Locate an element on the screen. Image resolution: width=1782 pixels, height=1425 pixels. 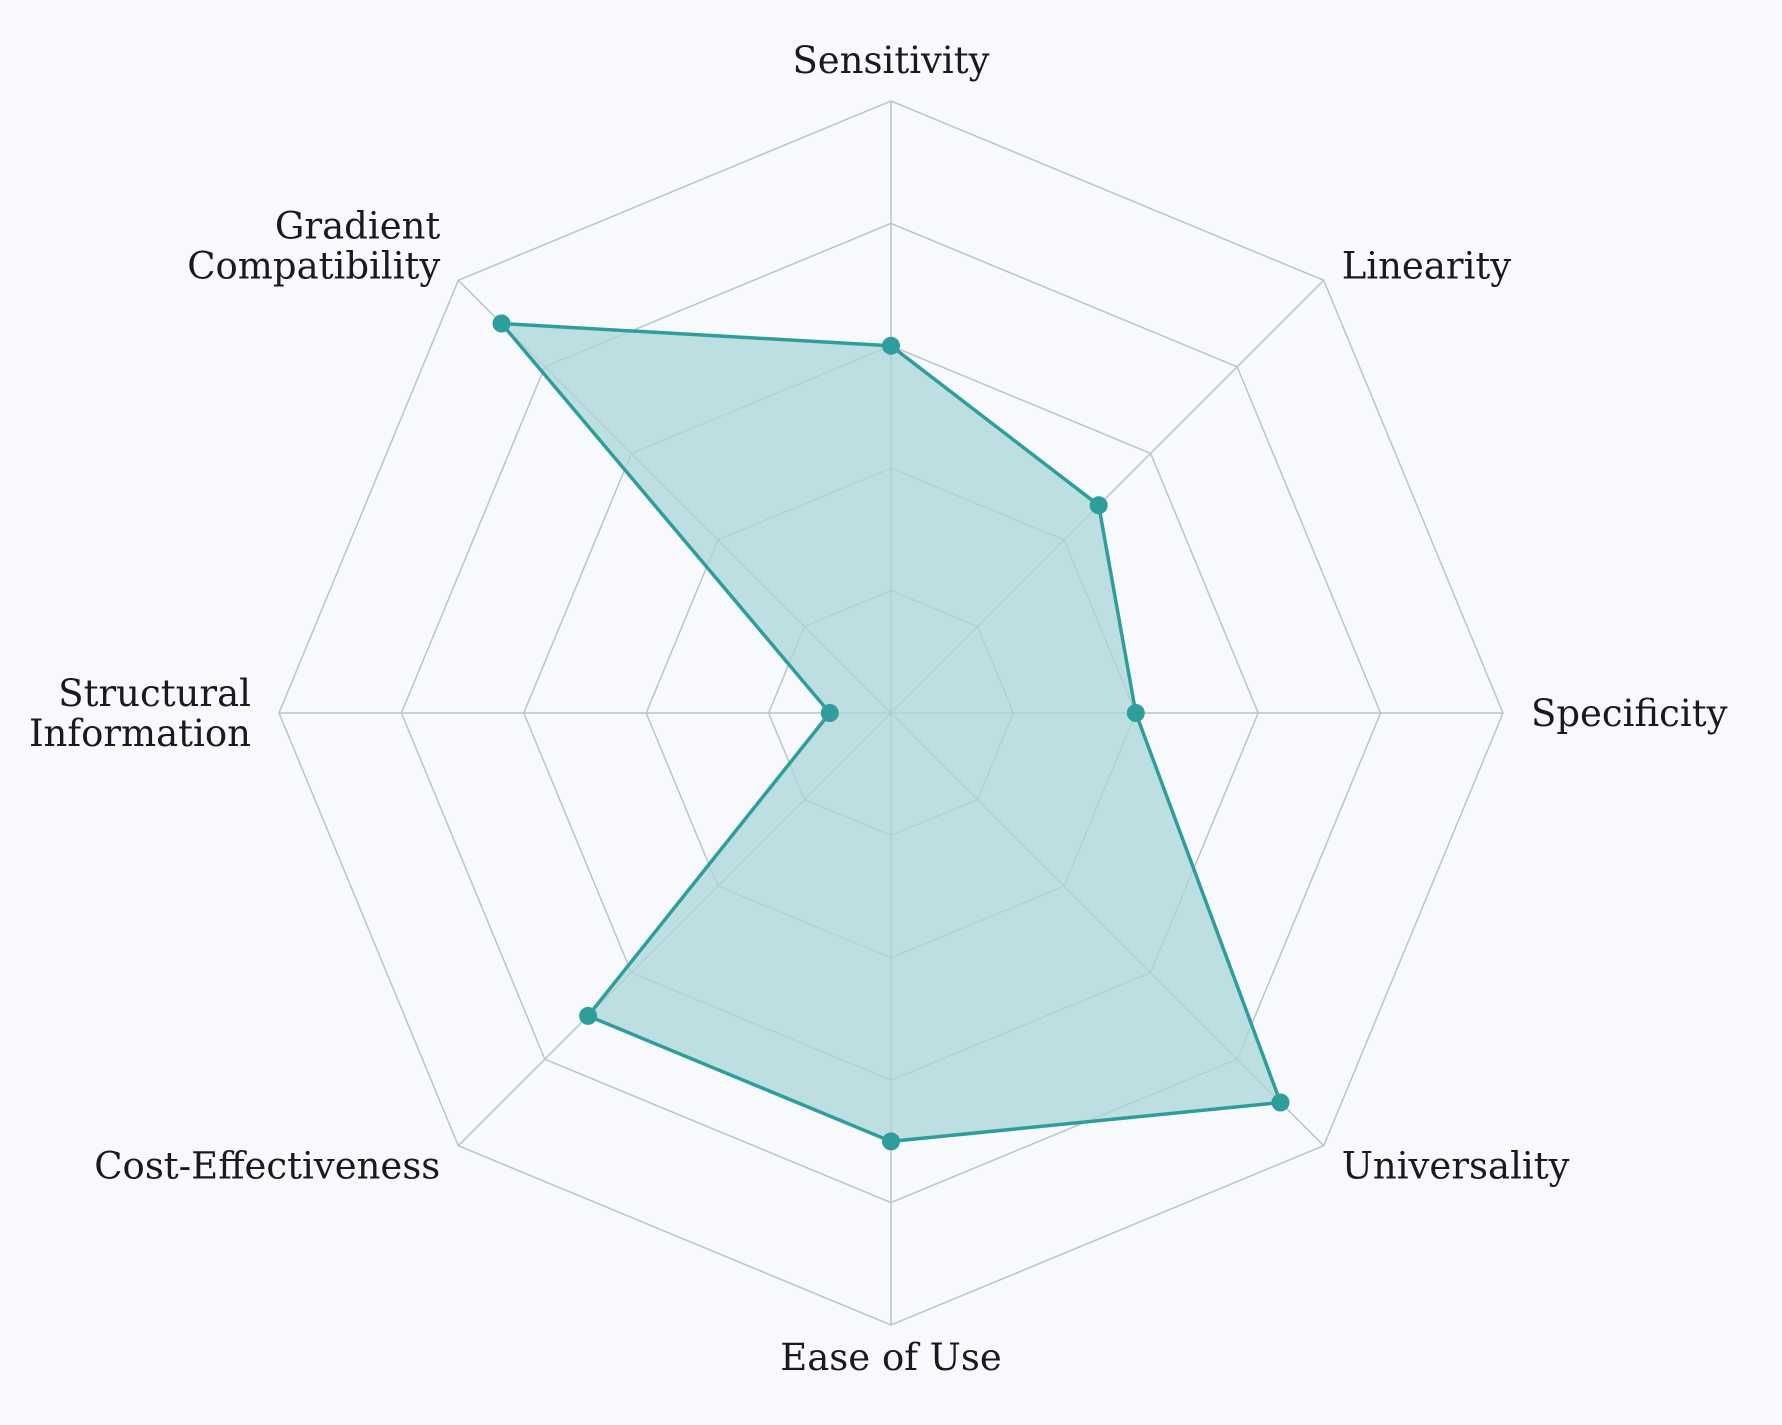
axis-label-line: Cost-Effectiveness is located at coordinates (267, 1166).